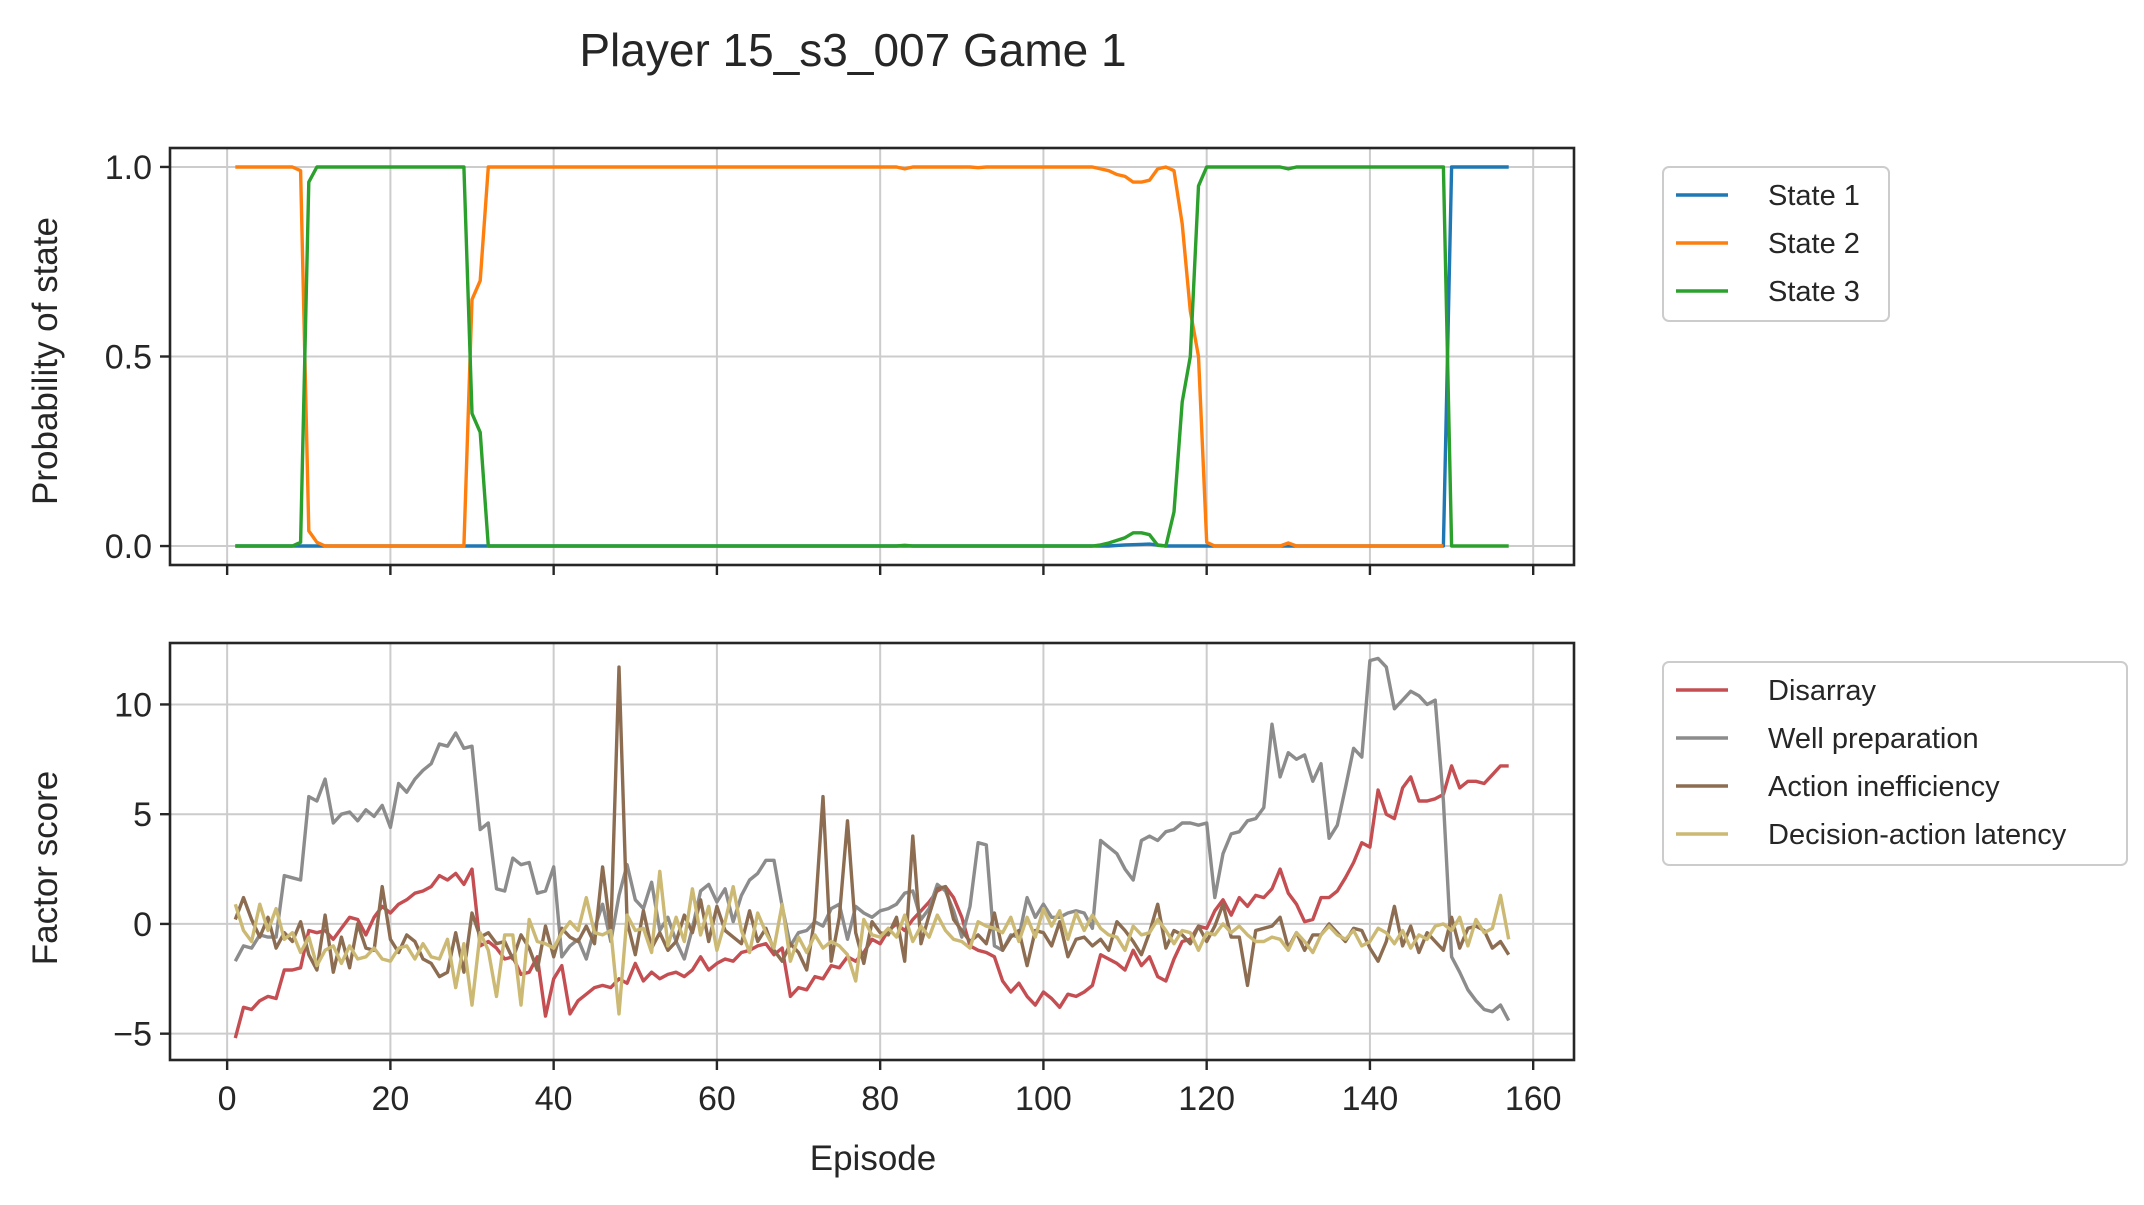 The height and width of the screenshot is (1205, 2144). Describe the element at coordinates (1206, 1099) in the screenshot. I see `x-tick-label: 120` at that location.